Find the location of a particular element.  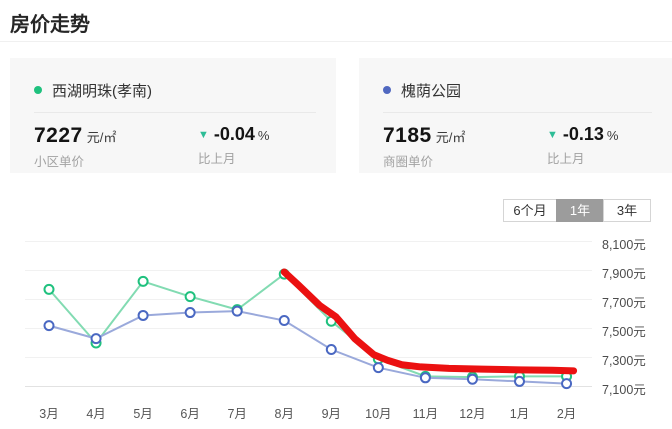

x-axis-tick-label: 7月 is located at coordinates (237, 414).